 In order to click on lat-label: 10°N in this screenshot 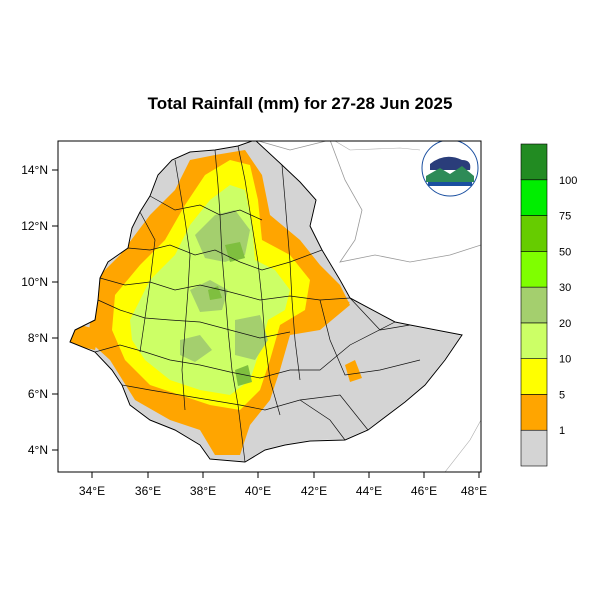, I will do `click(34, 282)`.